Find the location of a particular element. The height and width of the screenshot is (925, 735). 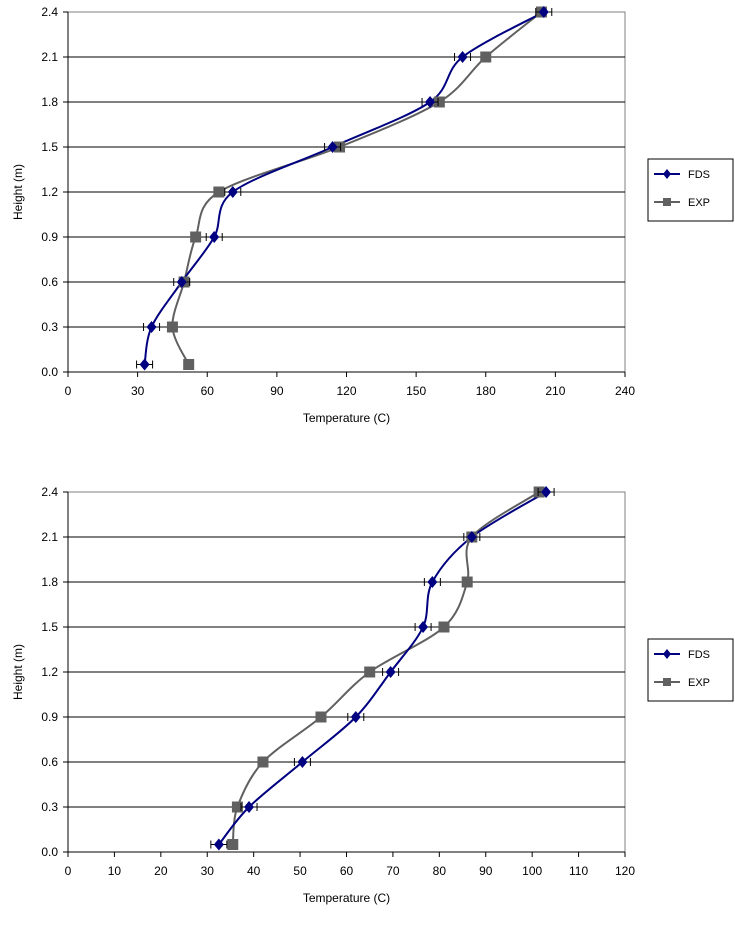

x-tick-label: 70 is located at coordinates (393, 871).